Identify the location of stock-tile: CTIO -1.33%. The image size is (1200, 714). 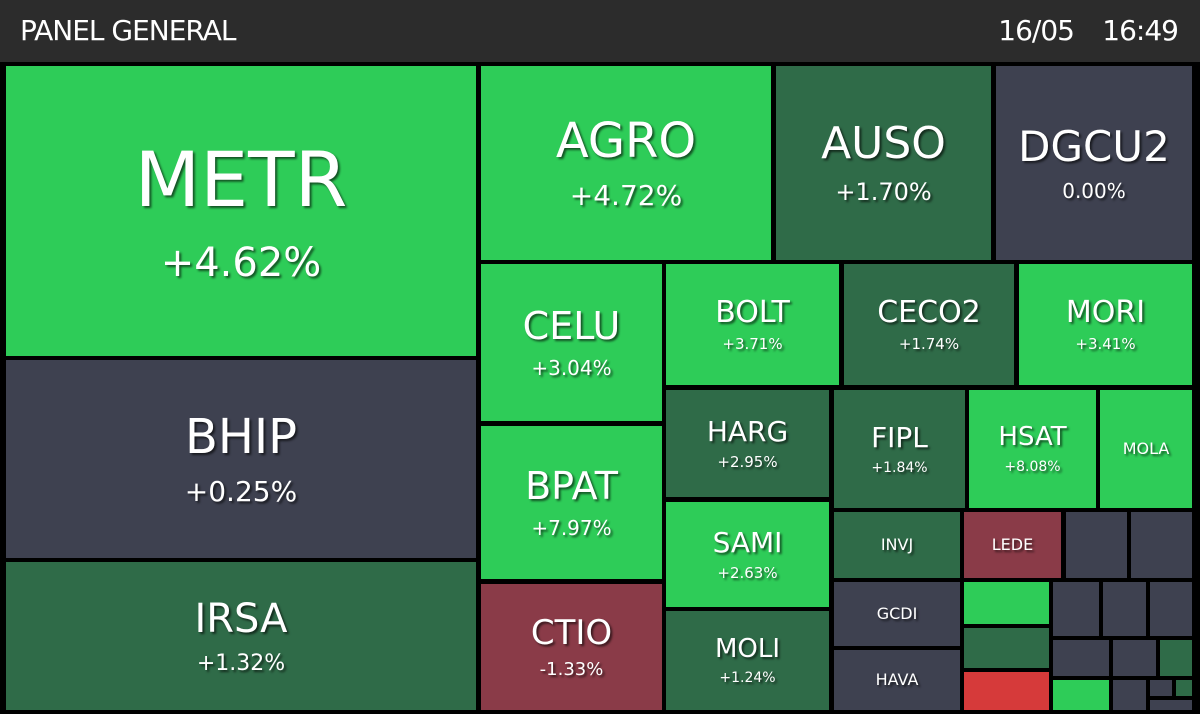
(571, 647).